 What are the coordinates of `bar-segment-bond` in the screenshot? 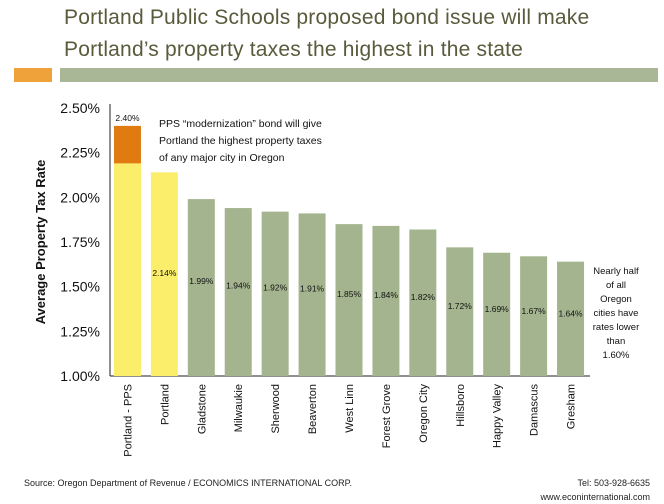 It's located at (127, 144).